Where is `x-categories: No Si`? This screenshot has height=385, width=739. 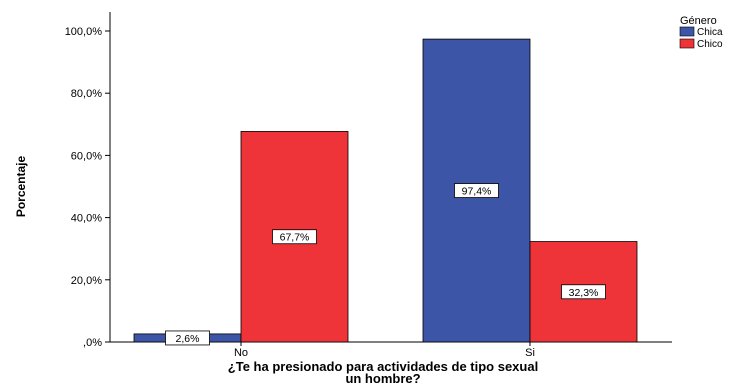 x-categories: No Si is located at coordinates (384, 350).